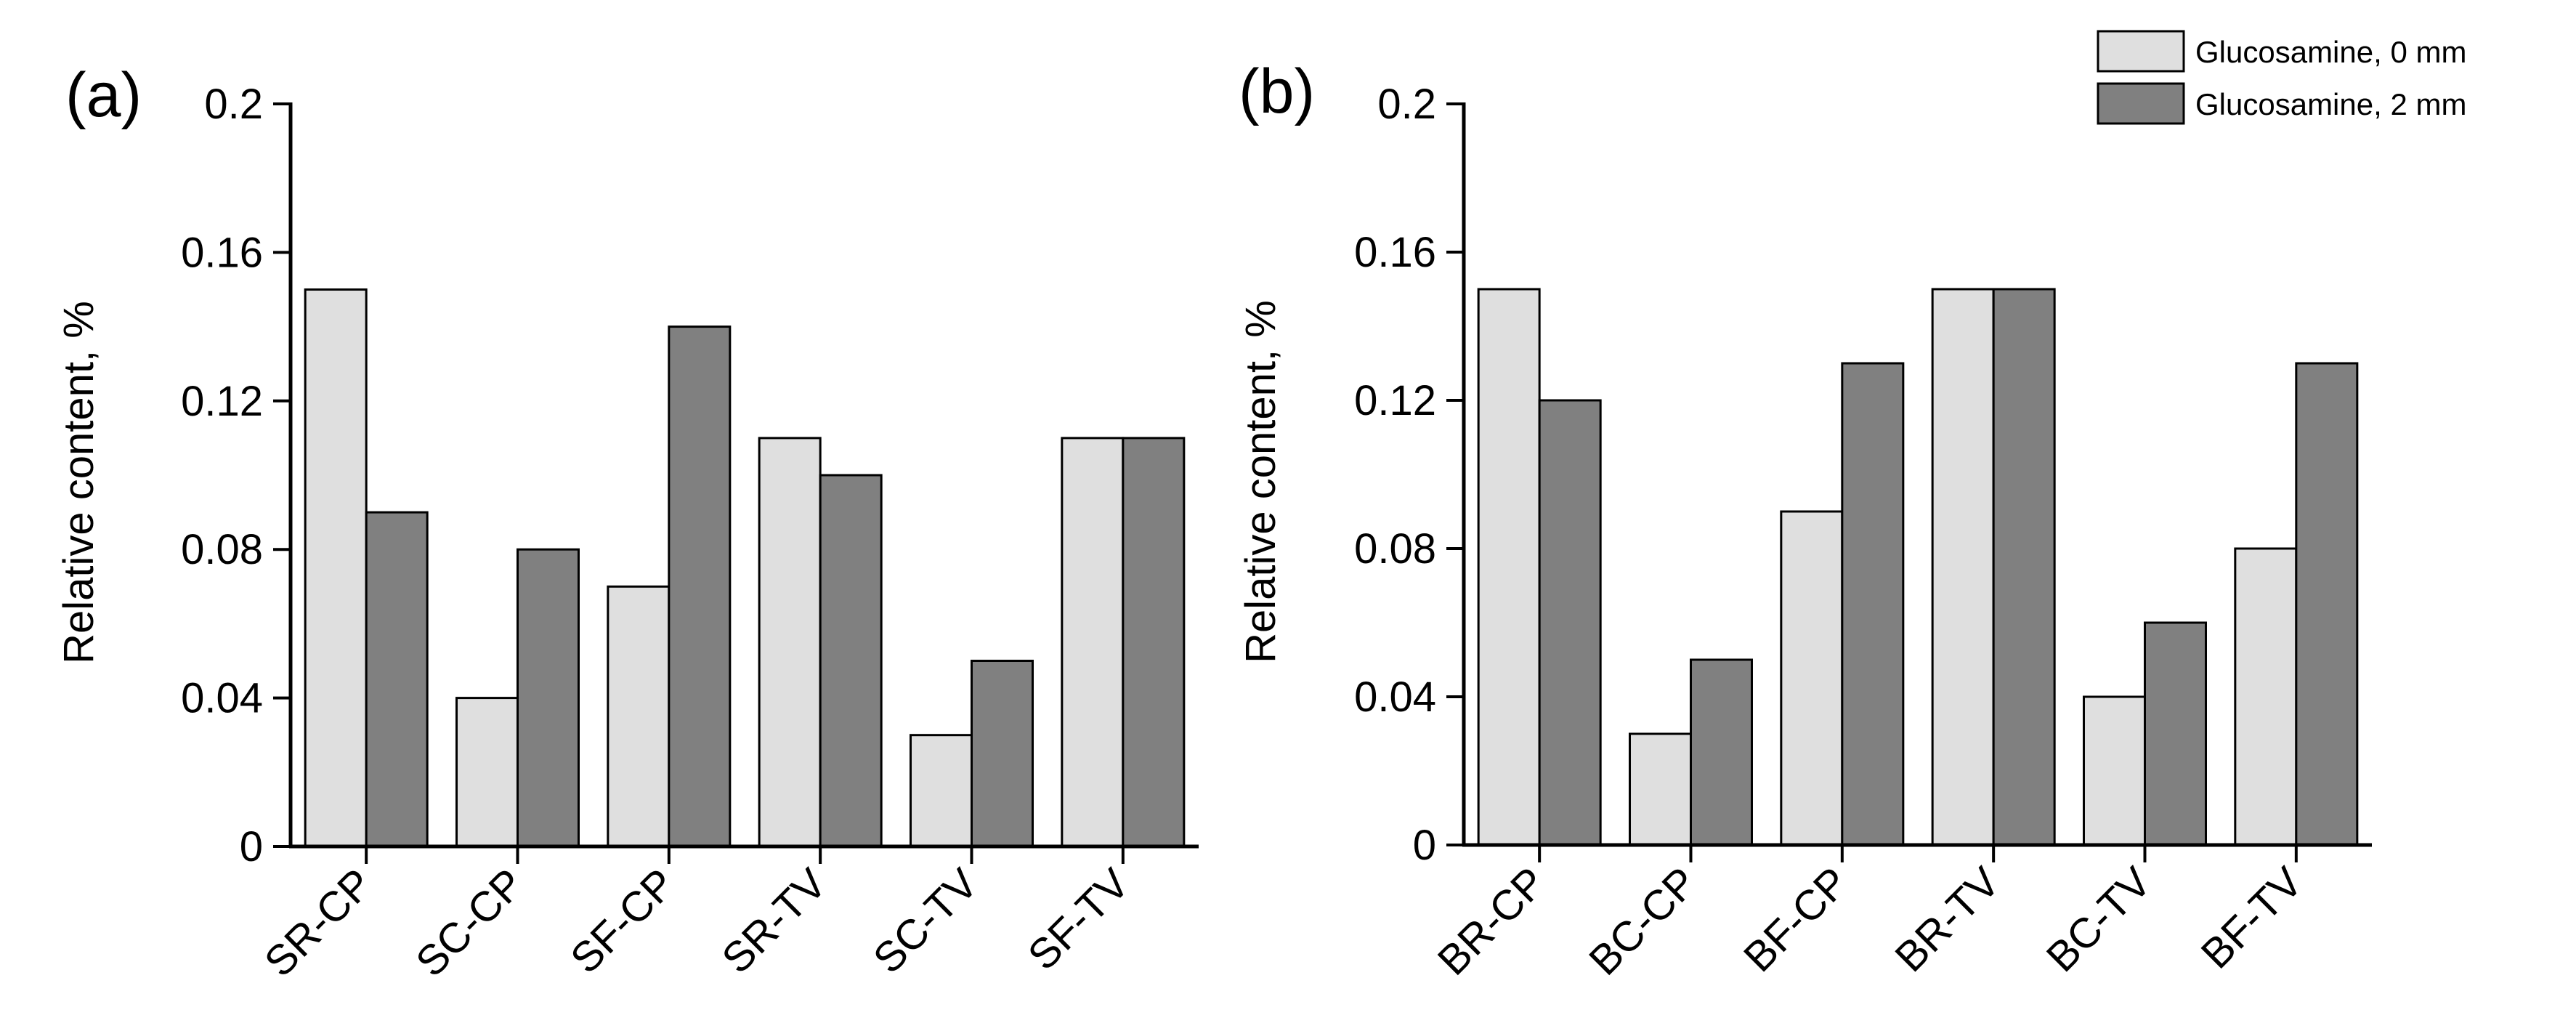  What do you see at coordinates (1796, 920) in the screenshot?
I see `x-category-label-b: BF-CP` at bounding box center [1796, 920].